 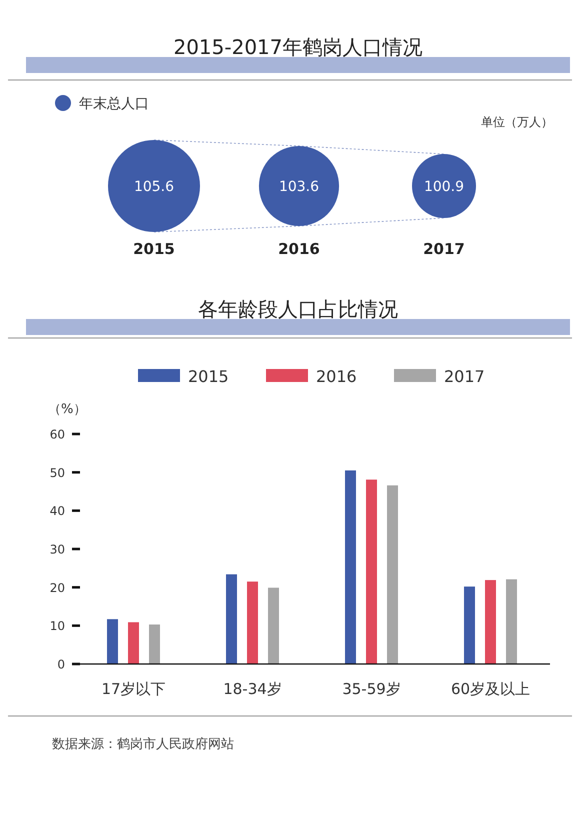 I want to click on y-tick-label: 40, so click(x=57, y=511).